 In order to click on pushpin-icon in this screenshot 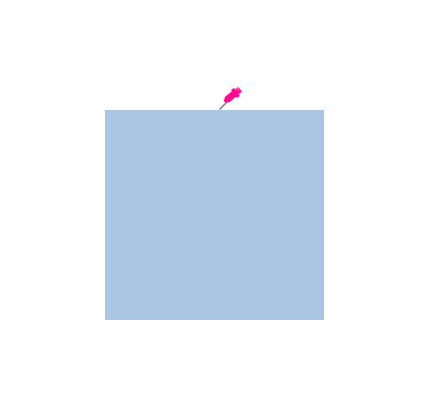, I will do `click(231, 96)`.